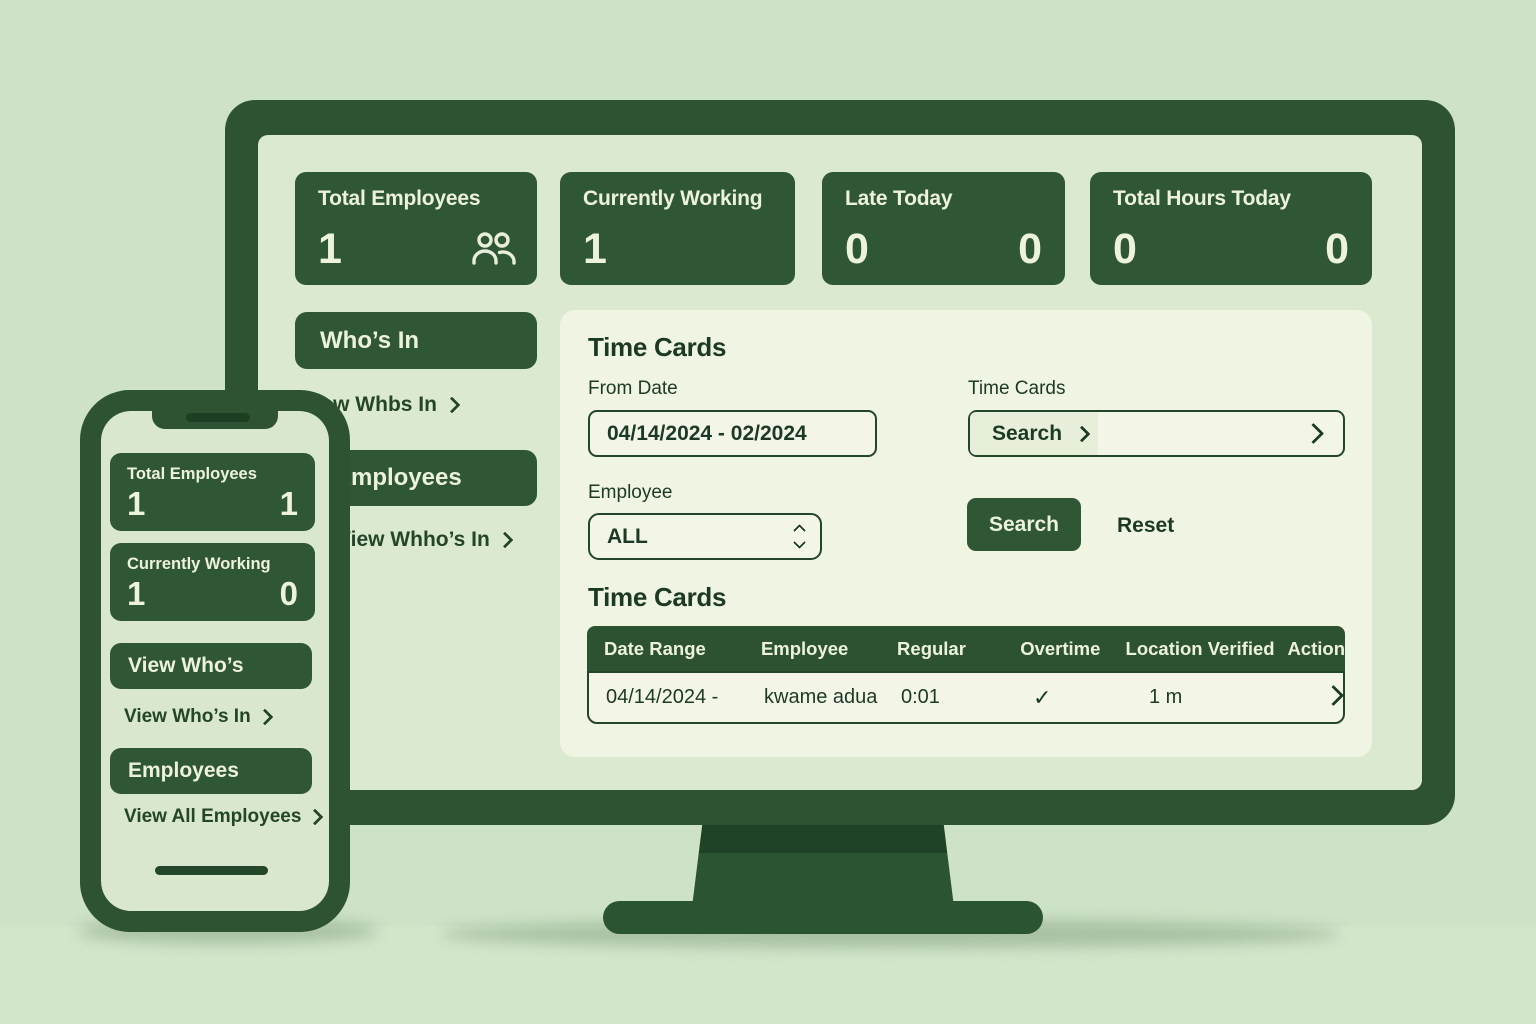  I want to click on view-whos-in-link-2: View Whho’s In, so click(425, 540).